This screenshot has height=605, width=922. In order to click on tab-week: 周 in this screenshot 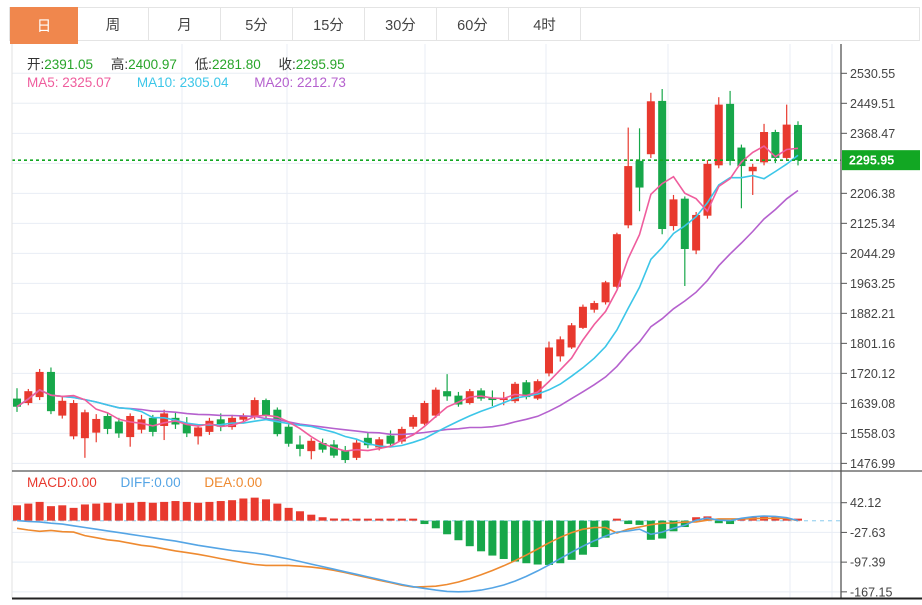, I will do `click(113, 24)`.